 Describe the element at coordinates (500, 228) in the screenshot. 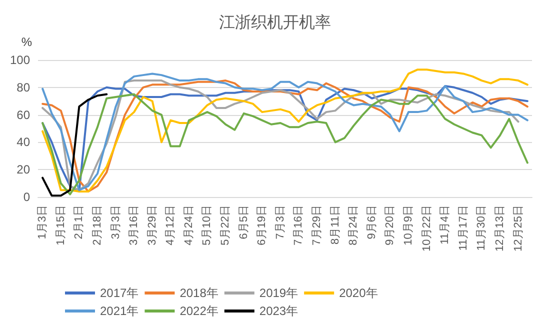

I see `x-tick-label: 12月13日` at that location.